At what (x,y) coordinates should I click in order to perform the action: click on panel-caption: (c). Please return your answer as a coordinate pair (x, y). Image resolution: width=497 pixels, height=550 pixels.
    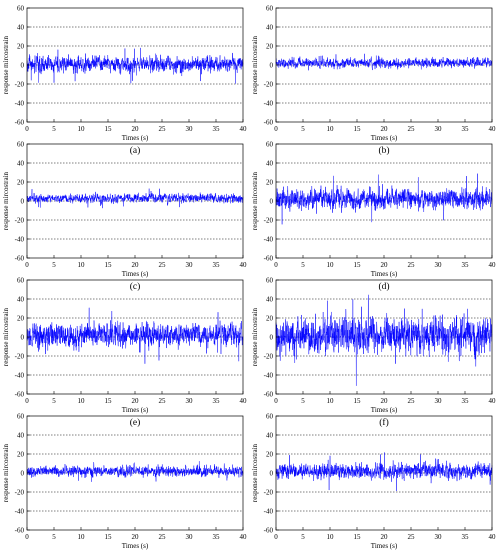
    Looking at the image, I should click on (135, 286).